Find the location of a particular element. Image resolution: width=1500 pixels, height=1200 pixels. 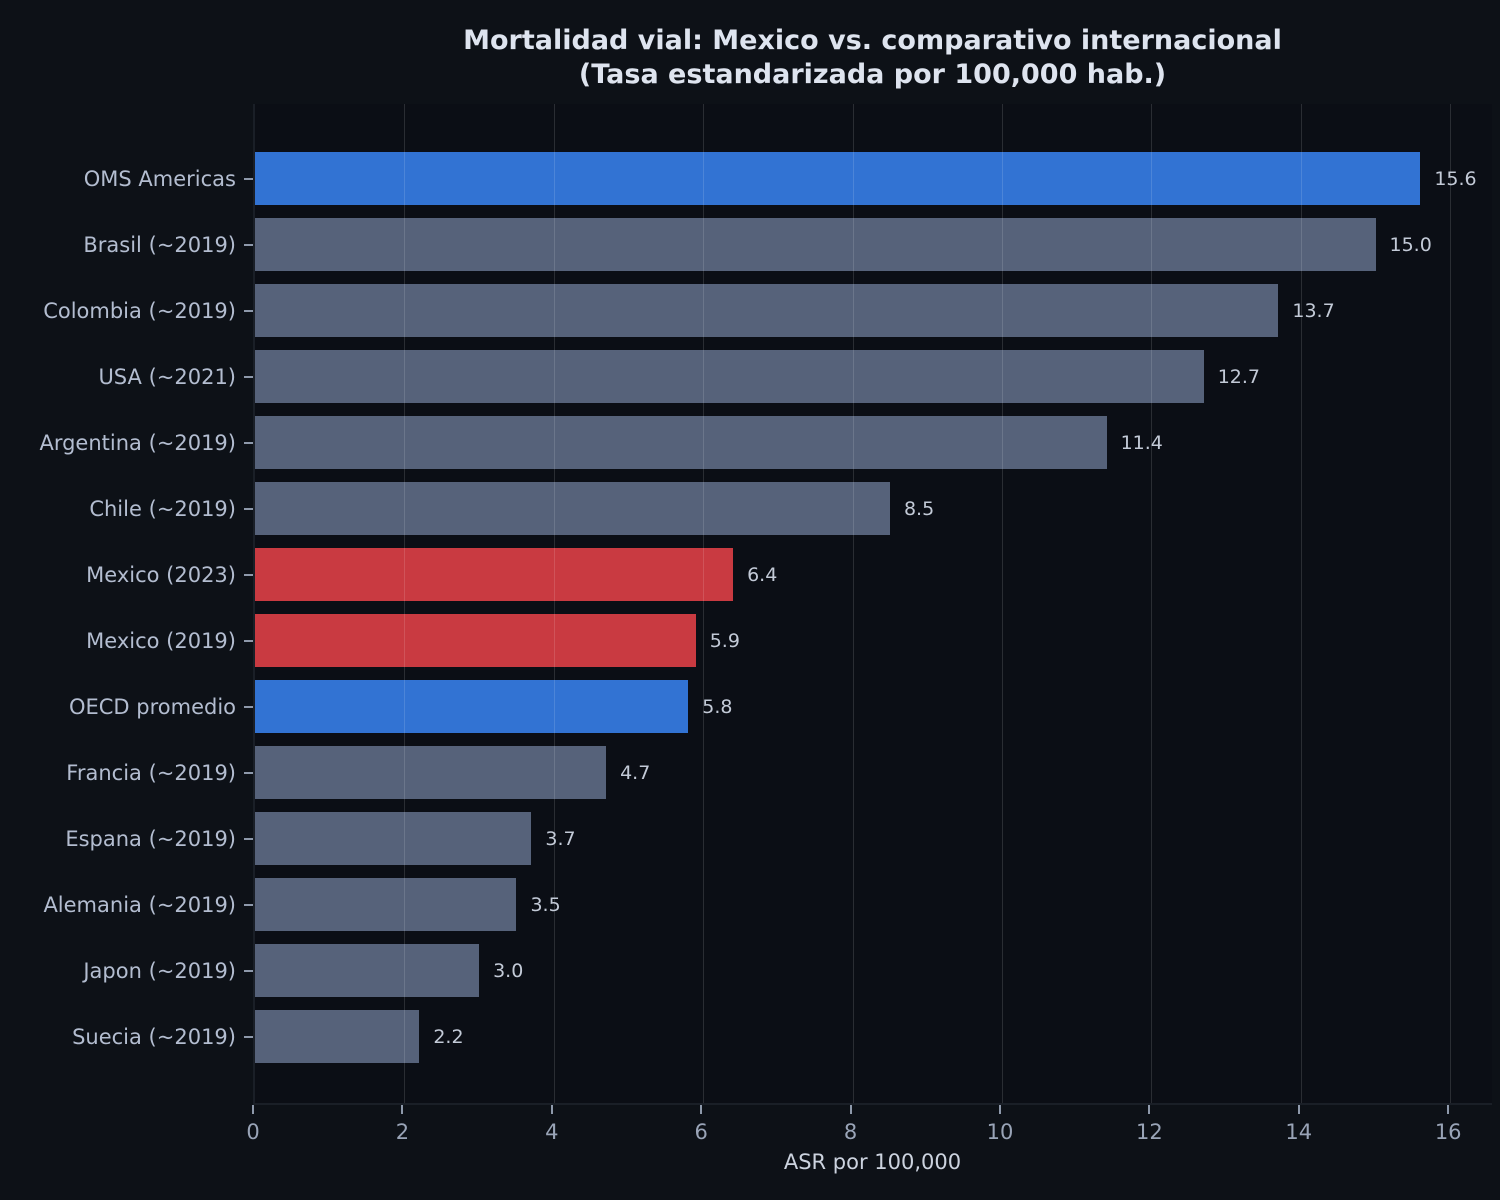

bar-argentina-2019 is located at coordinates (681, 442).